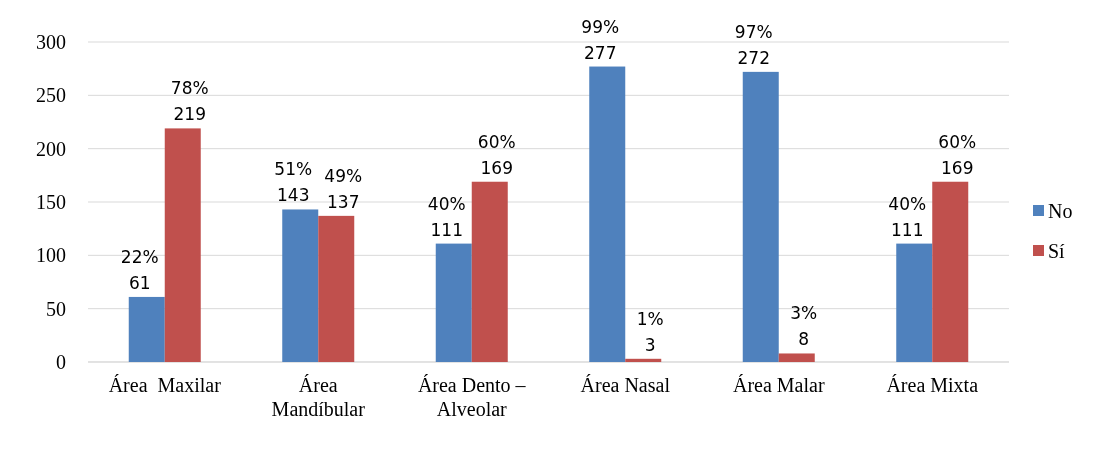 Image resolution: width=1109 pixels, height=449 pixels. What do you see at coordinates (189, 101) in the screenshot?
I see `data-label: 78% 219` at bounding box center [189, 101].